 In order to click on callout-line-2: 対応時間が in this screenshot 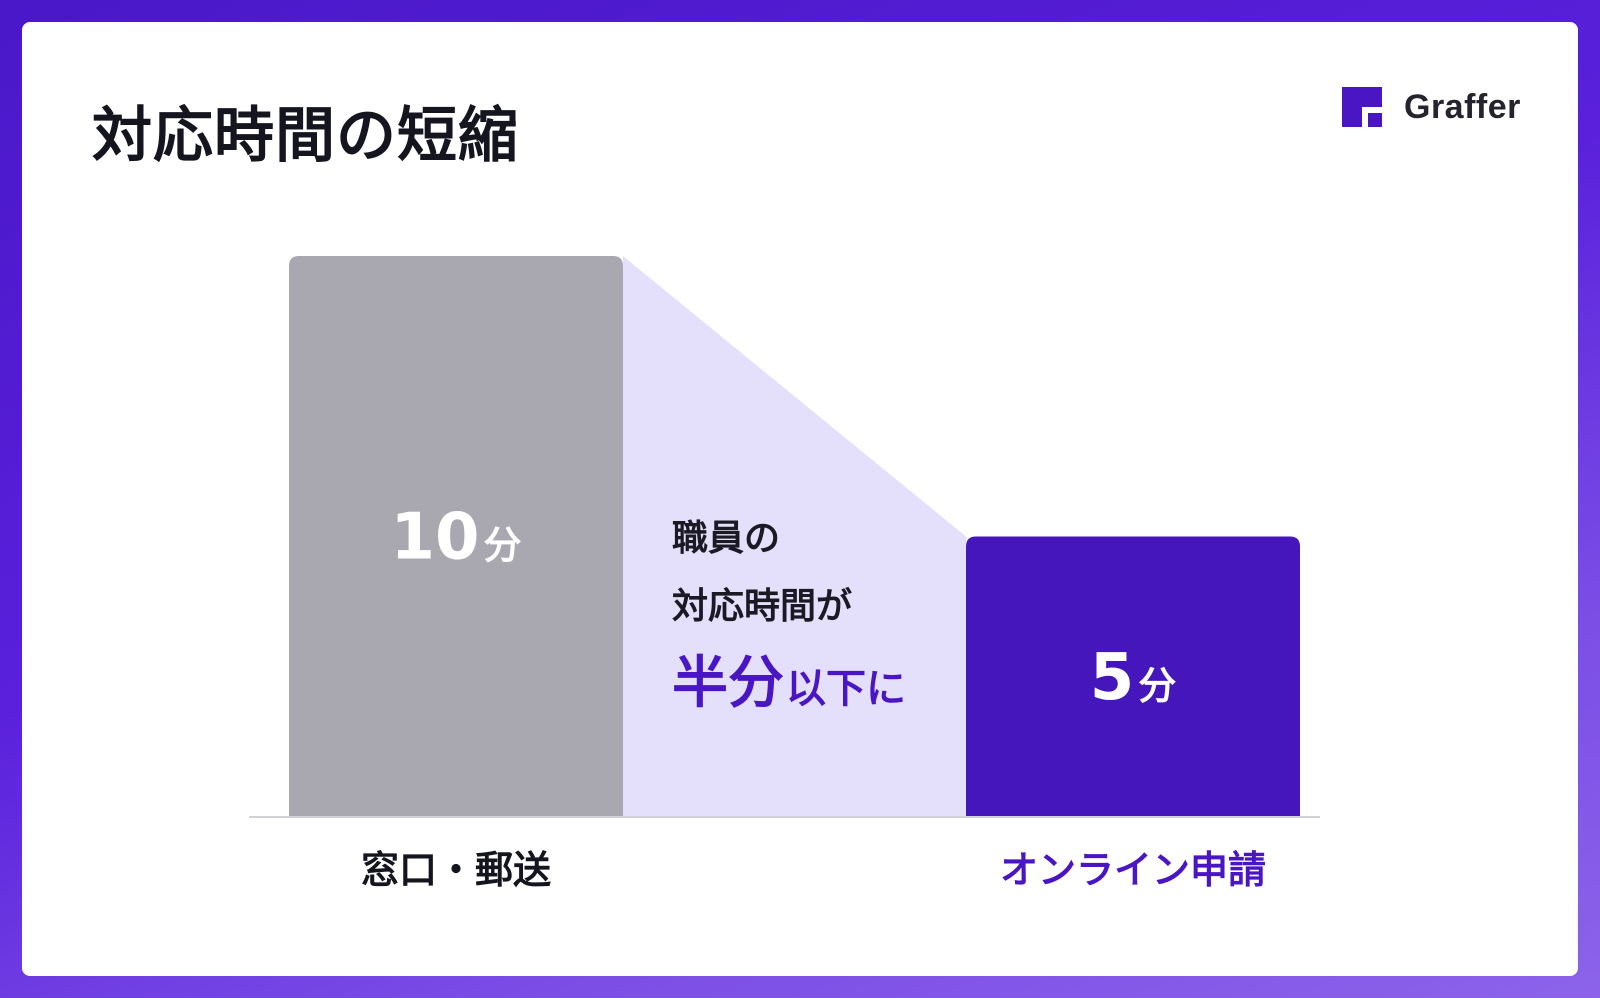, I will do `click(762, 606)`.